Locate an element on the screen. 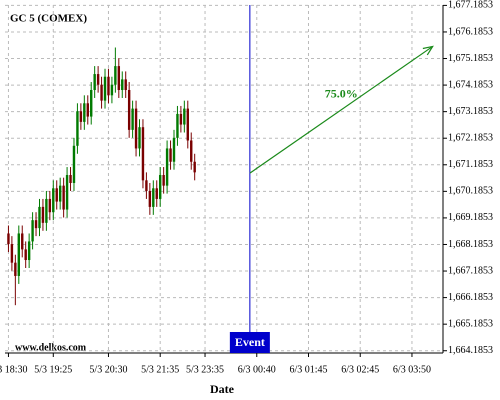 The height and width of the screenshot is (400, 500). event-box is located at coordinates (249, 342).